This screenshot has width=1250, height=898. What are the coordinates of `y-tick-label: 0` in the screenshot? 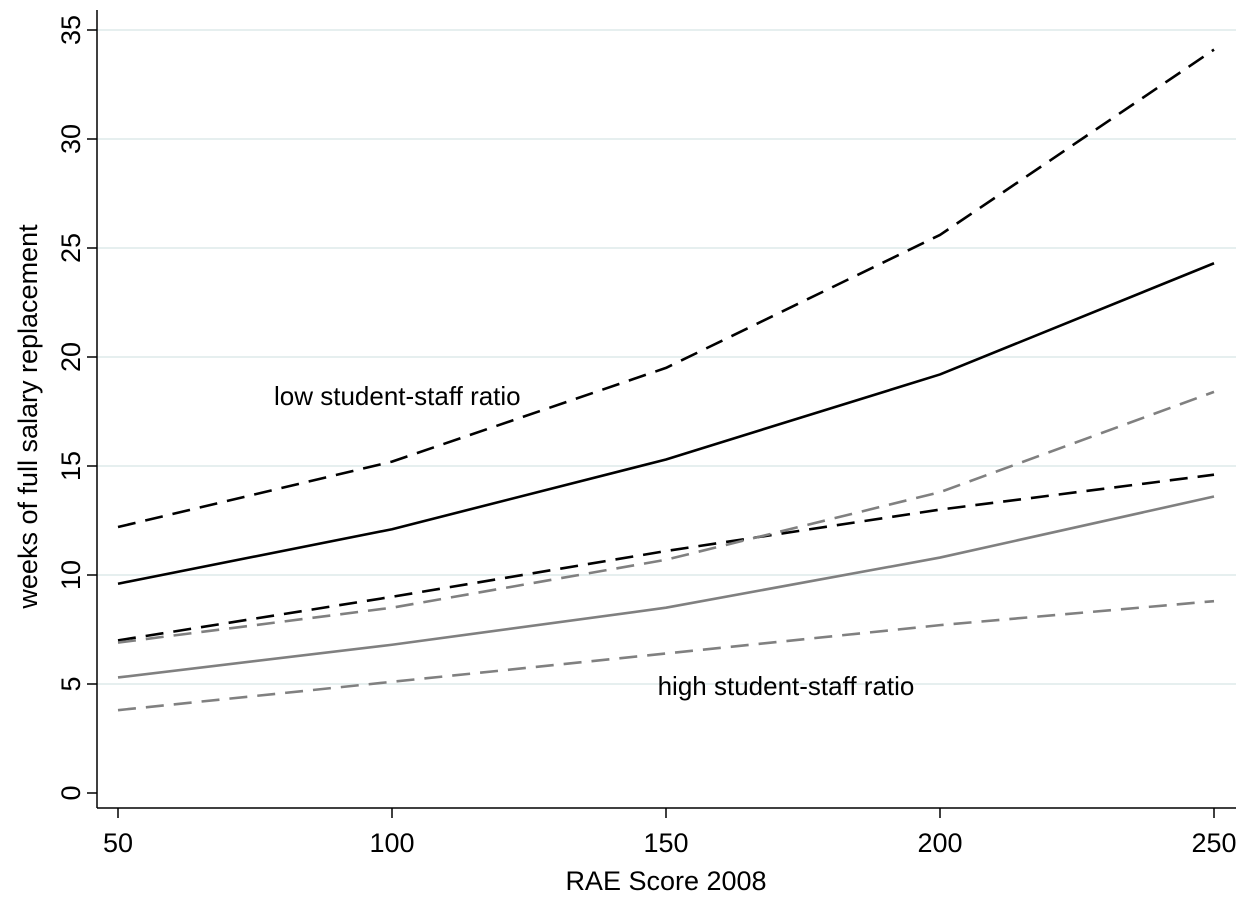 It's located at (71, 792).